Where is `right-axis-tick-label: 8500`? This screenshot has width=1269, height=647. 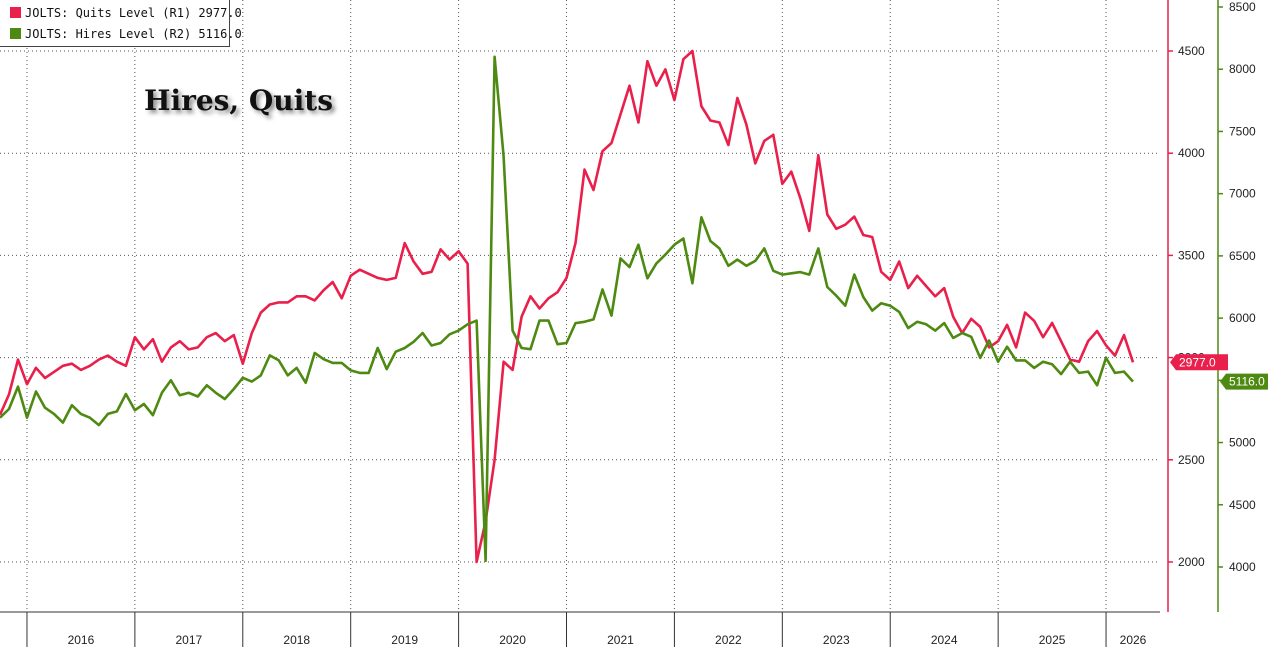
right-axis-tick-label: 8500 is located at coordinates (1242, 7).